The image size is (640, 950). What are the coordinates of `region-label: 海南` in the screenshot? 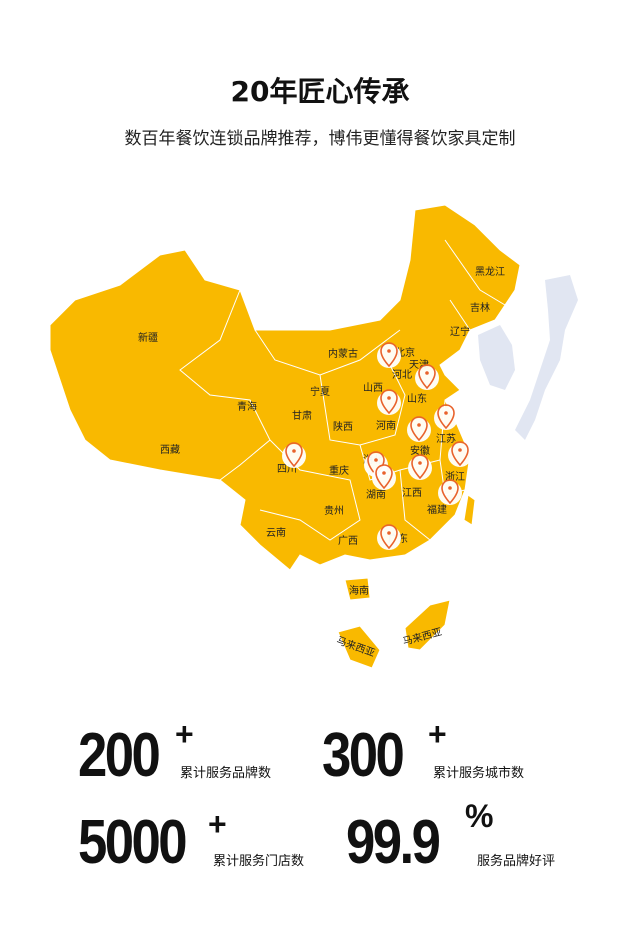 It's located at (359, 590).